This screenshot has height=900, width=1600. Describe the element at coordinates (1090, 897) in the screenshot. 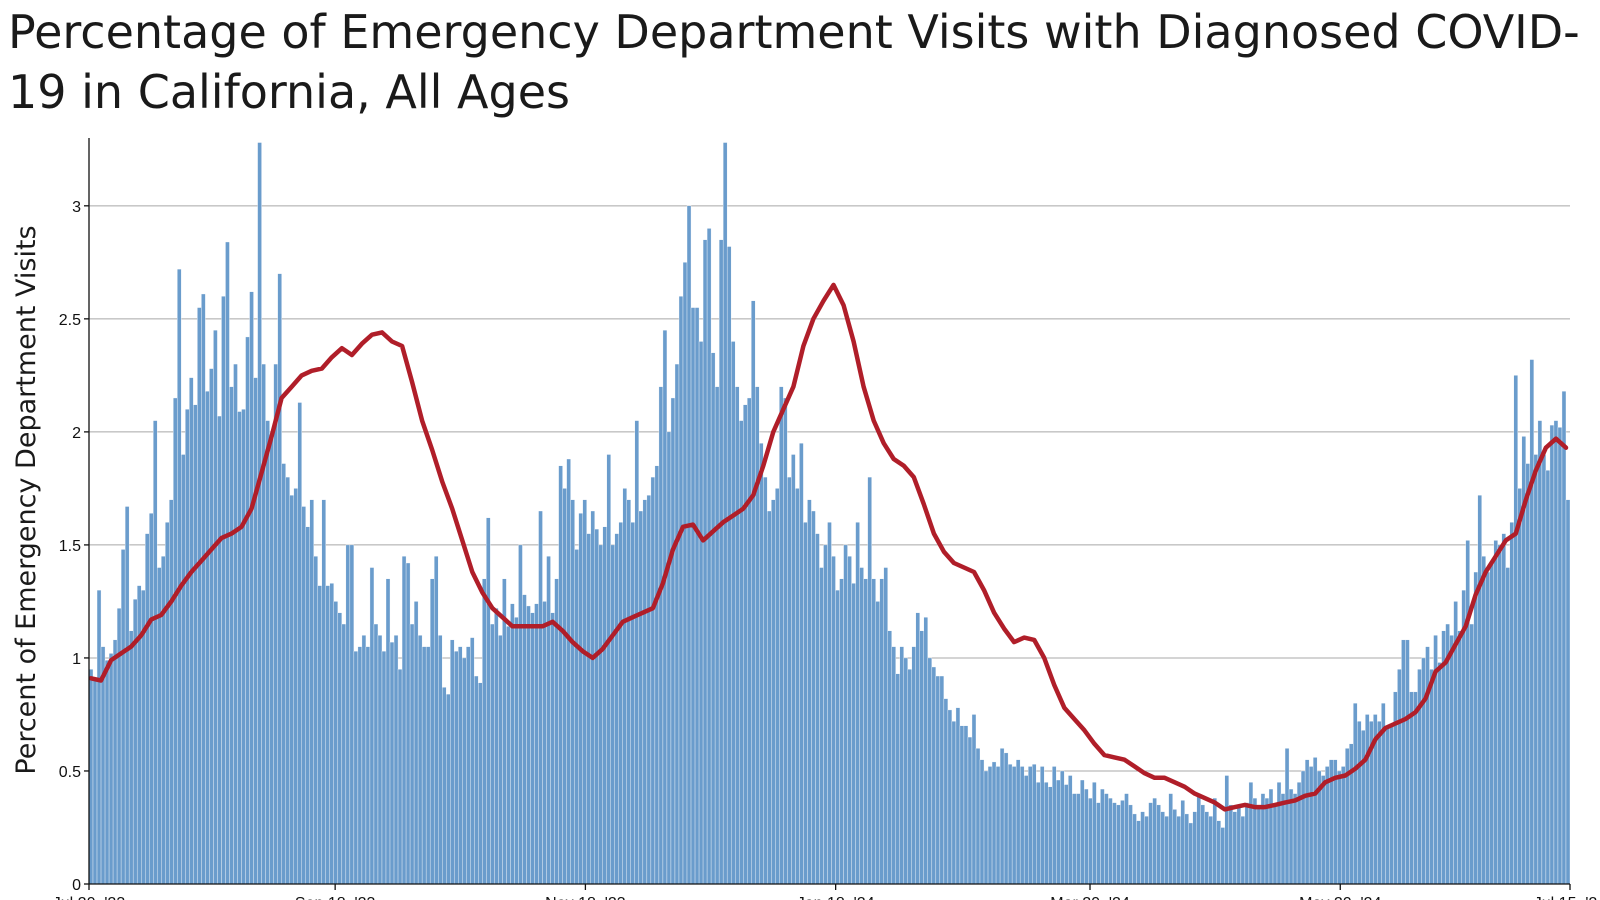

I see `x-tick-label: Mar 20, '24` at that location.